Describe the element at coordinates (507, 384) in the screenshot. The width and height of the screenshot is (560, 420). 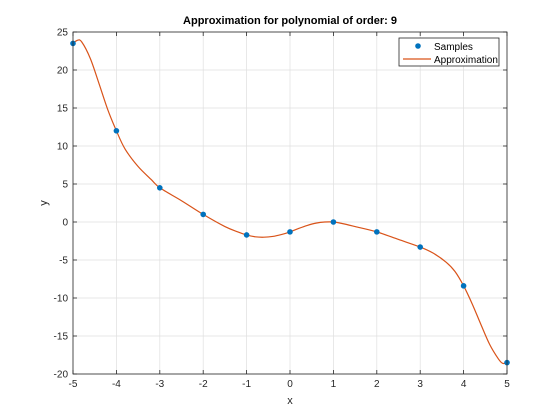
I see `x-tick-label: 5` at that location.